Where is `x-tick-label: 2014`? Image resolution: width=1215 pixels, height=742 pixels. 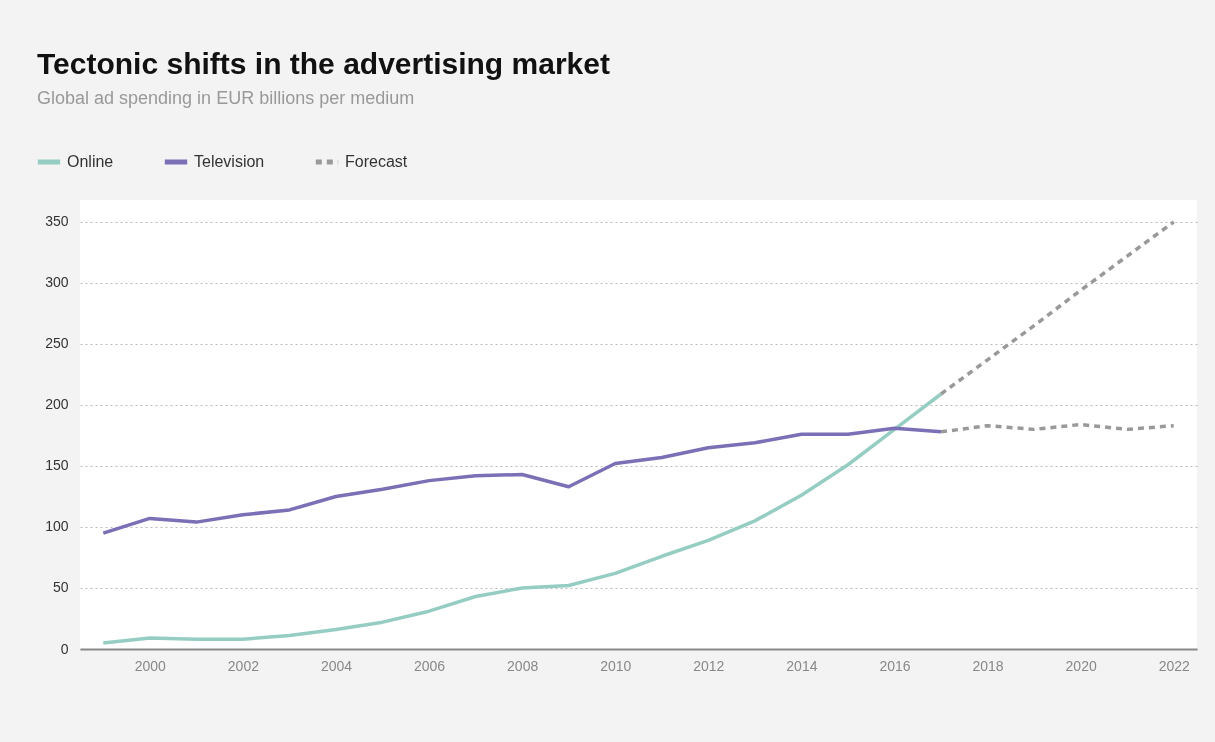
x-tick-label: 2014 is located at coordinates (802, 665).